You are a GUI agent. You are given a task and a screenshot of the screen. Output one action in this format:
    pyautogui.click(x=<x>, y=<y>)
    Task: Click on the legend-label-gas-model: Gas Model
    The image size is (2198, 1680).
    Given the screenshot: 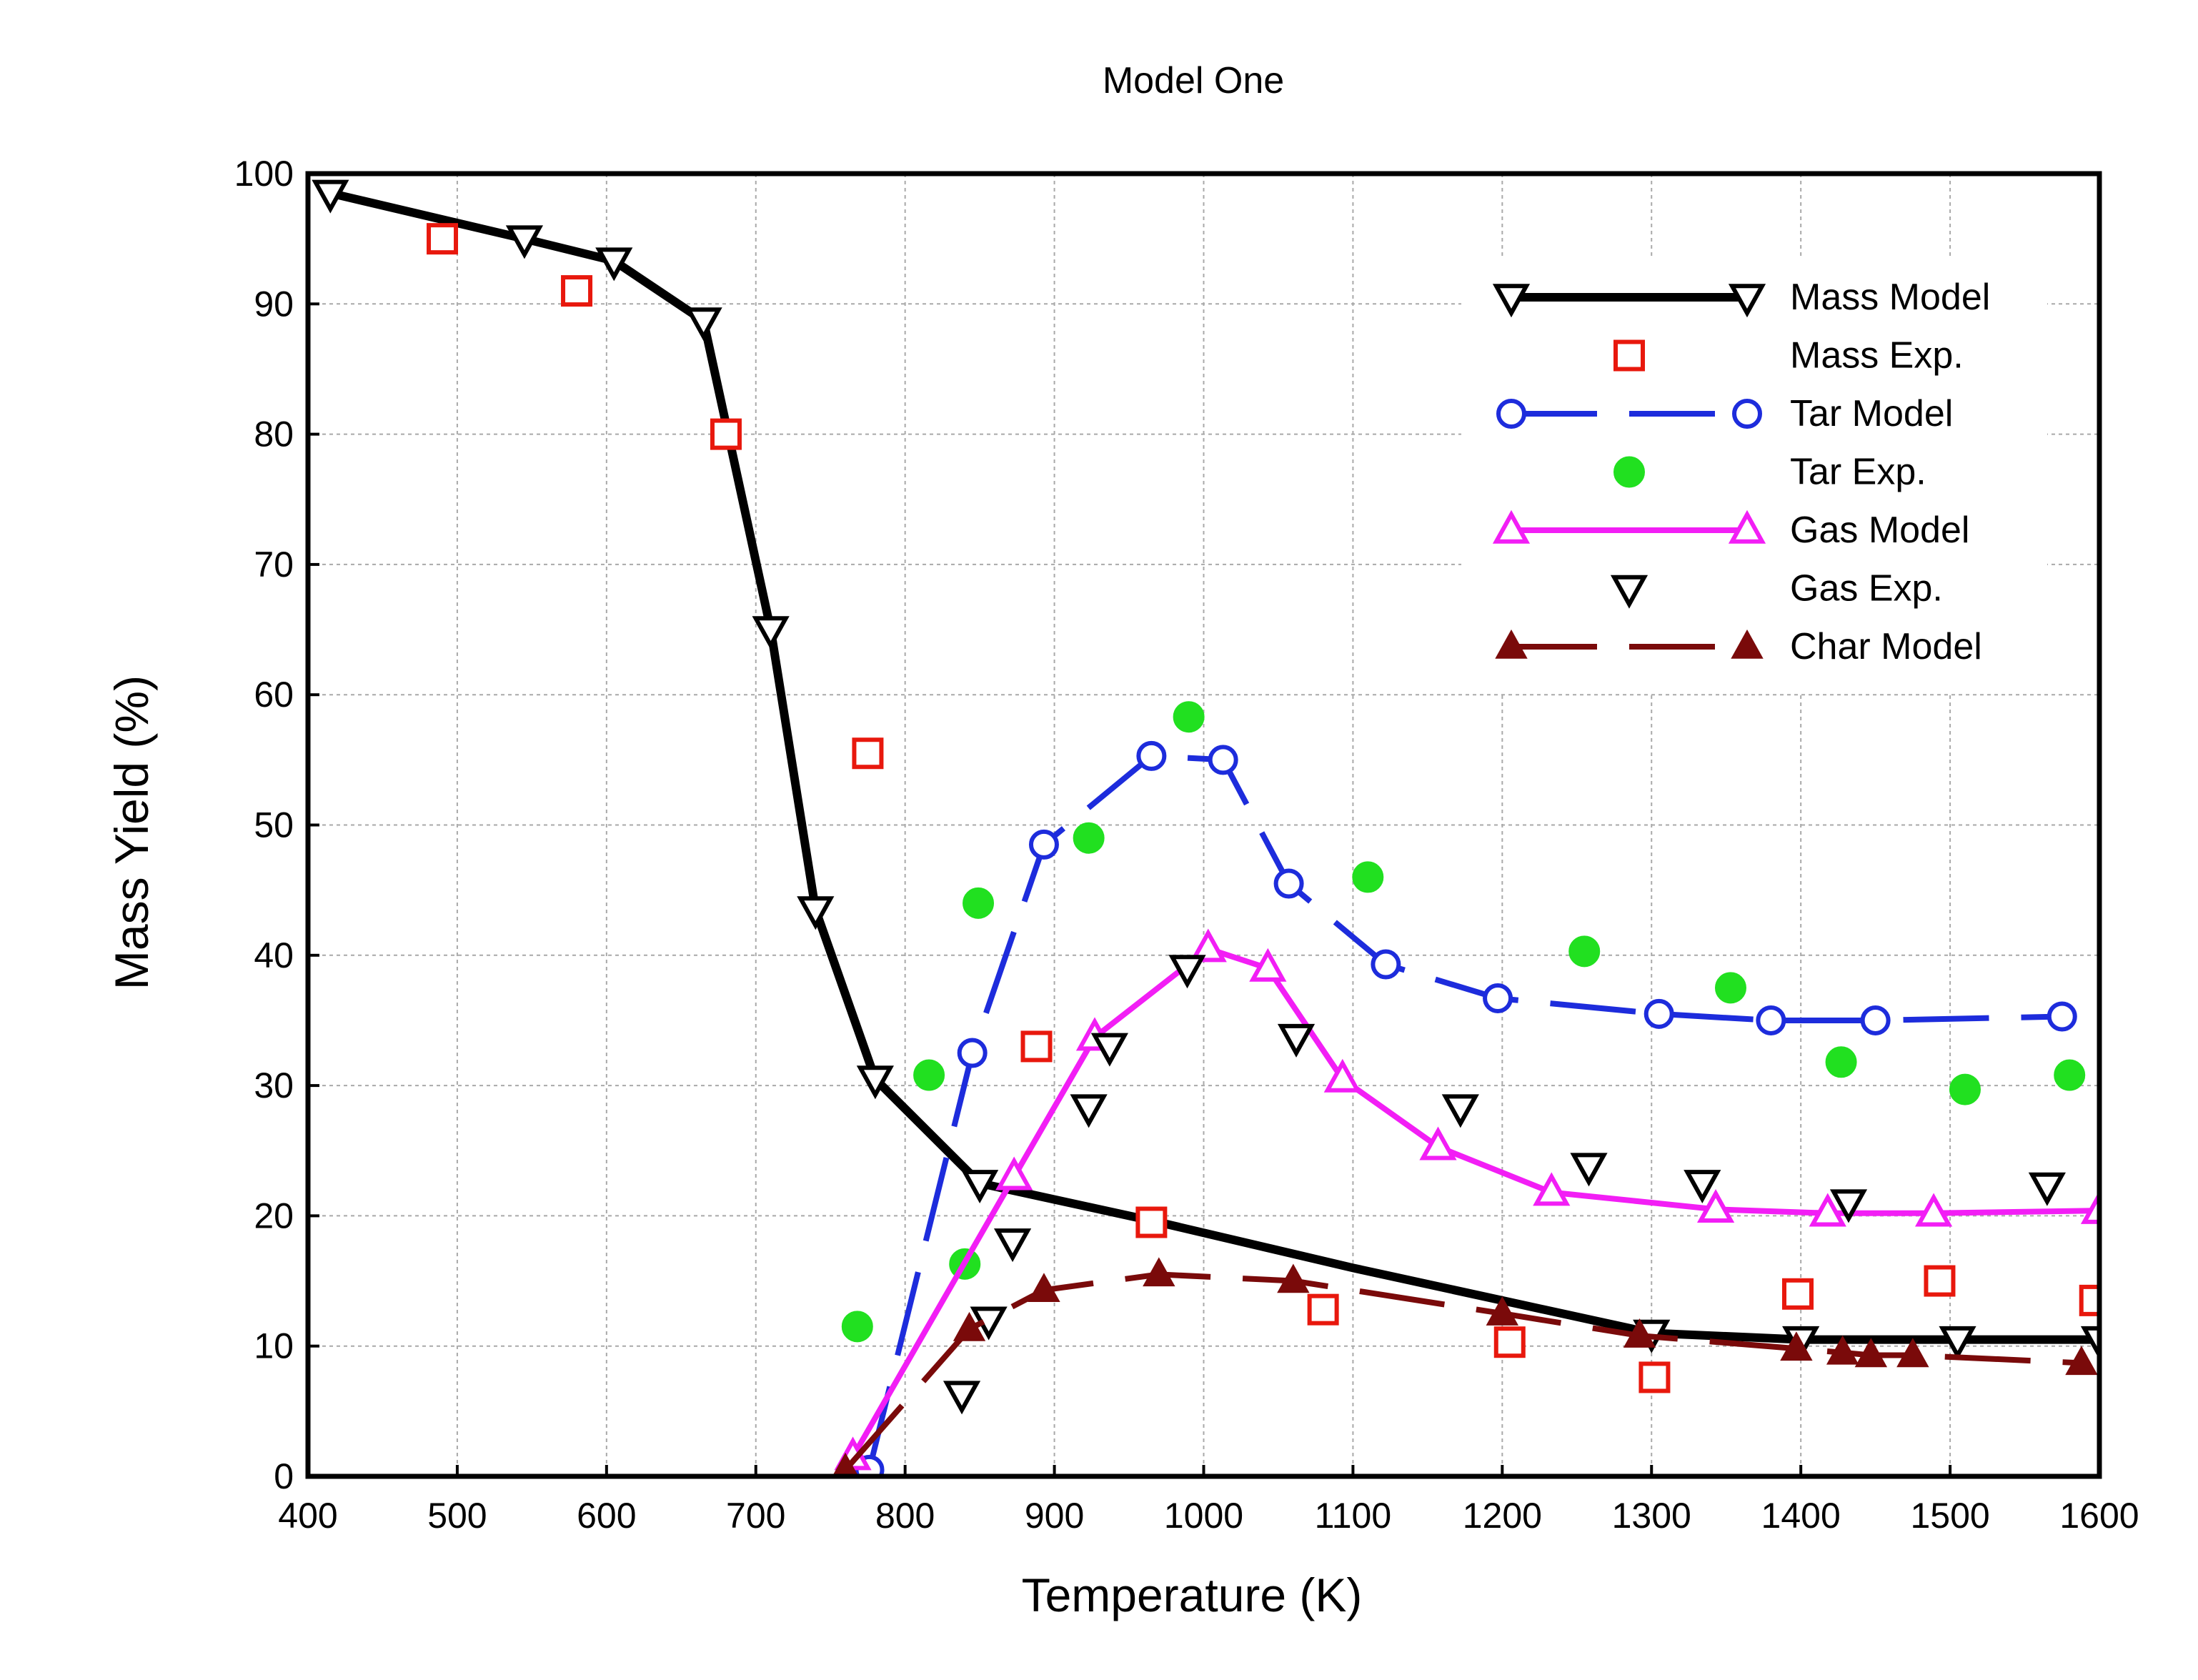 What is the action you would take?
    pyautogui.click(x=1879, y=530)
    